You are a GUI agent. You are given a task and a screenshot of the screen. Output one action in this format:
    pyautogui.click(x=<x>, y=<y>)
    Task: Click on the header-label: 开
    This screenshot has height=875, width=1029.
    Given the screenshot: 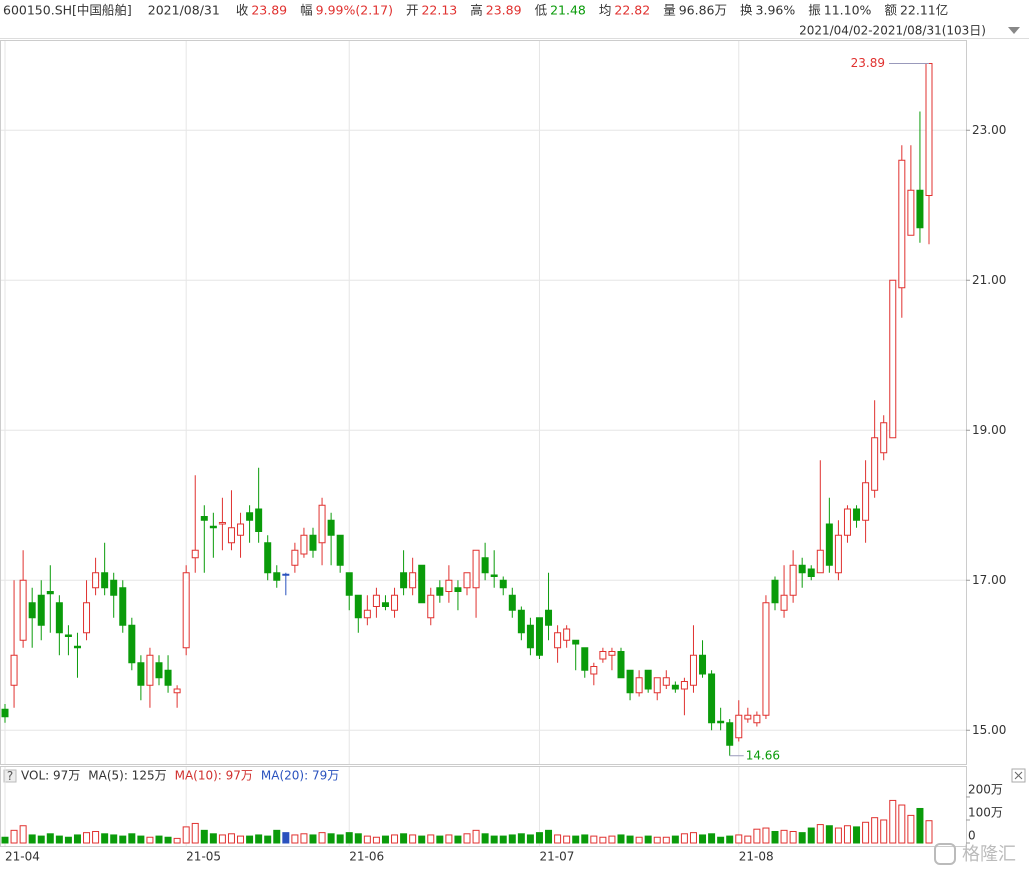 What is the action you would take?
    pyautogui.click(x=412, y=10)
    